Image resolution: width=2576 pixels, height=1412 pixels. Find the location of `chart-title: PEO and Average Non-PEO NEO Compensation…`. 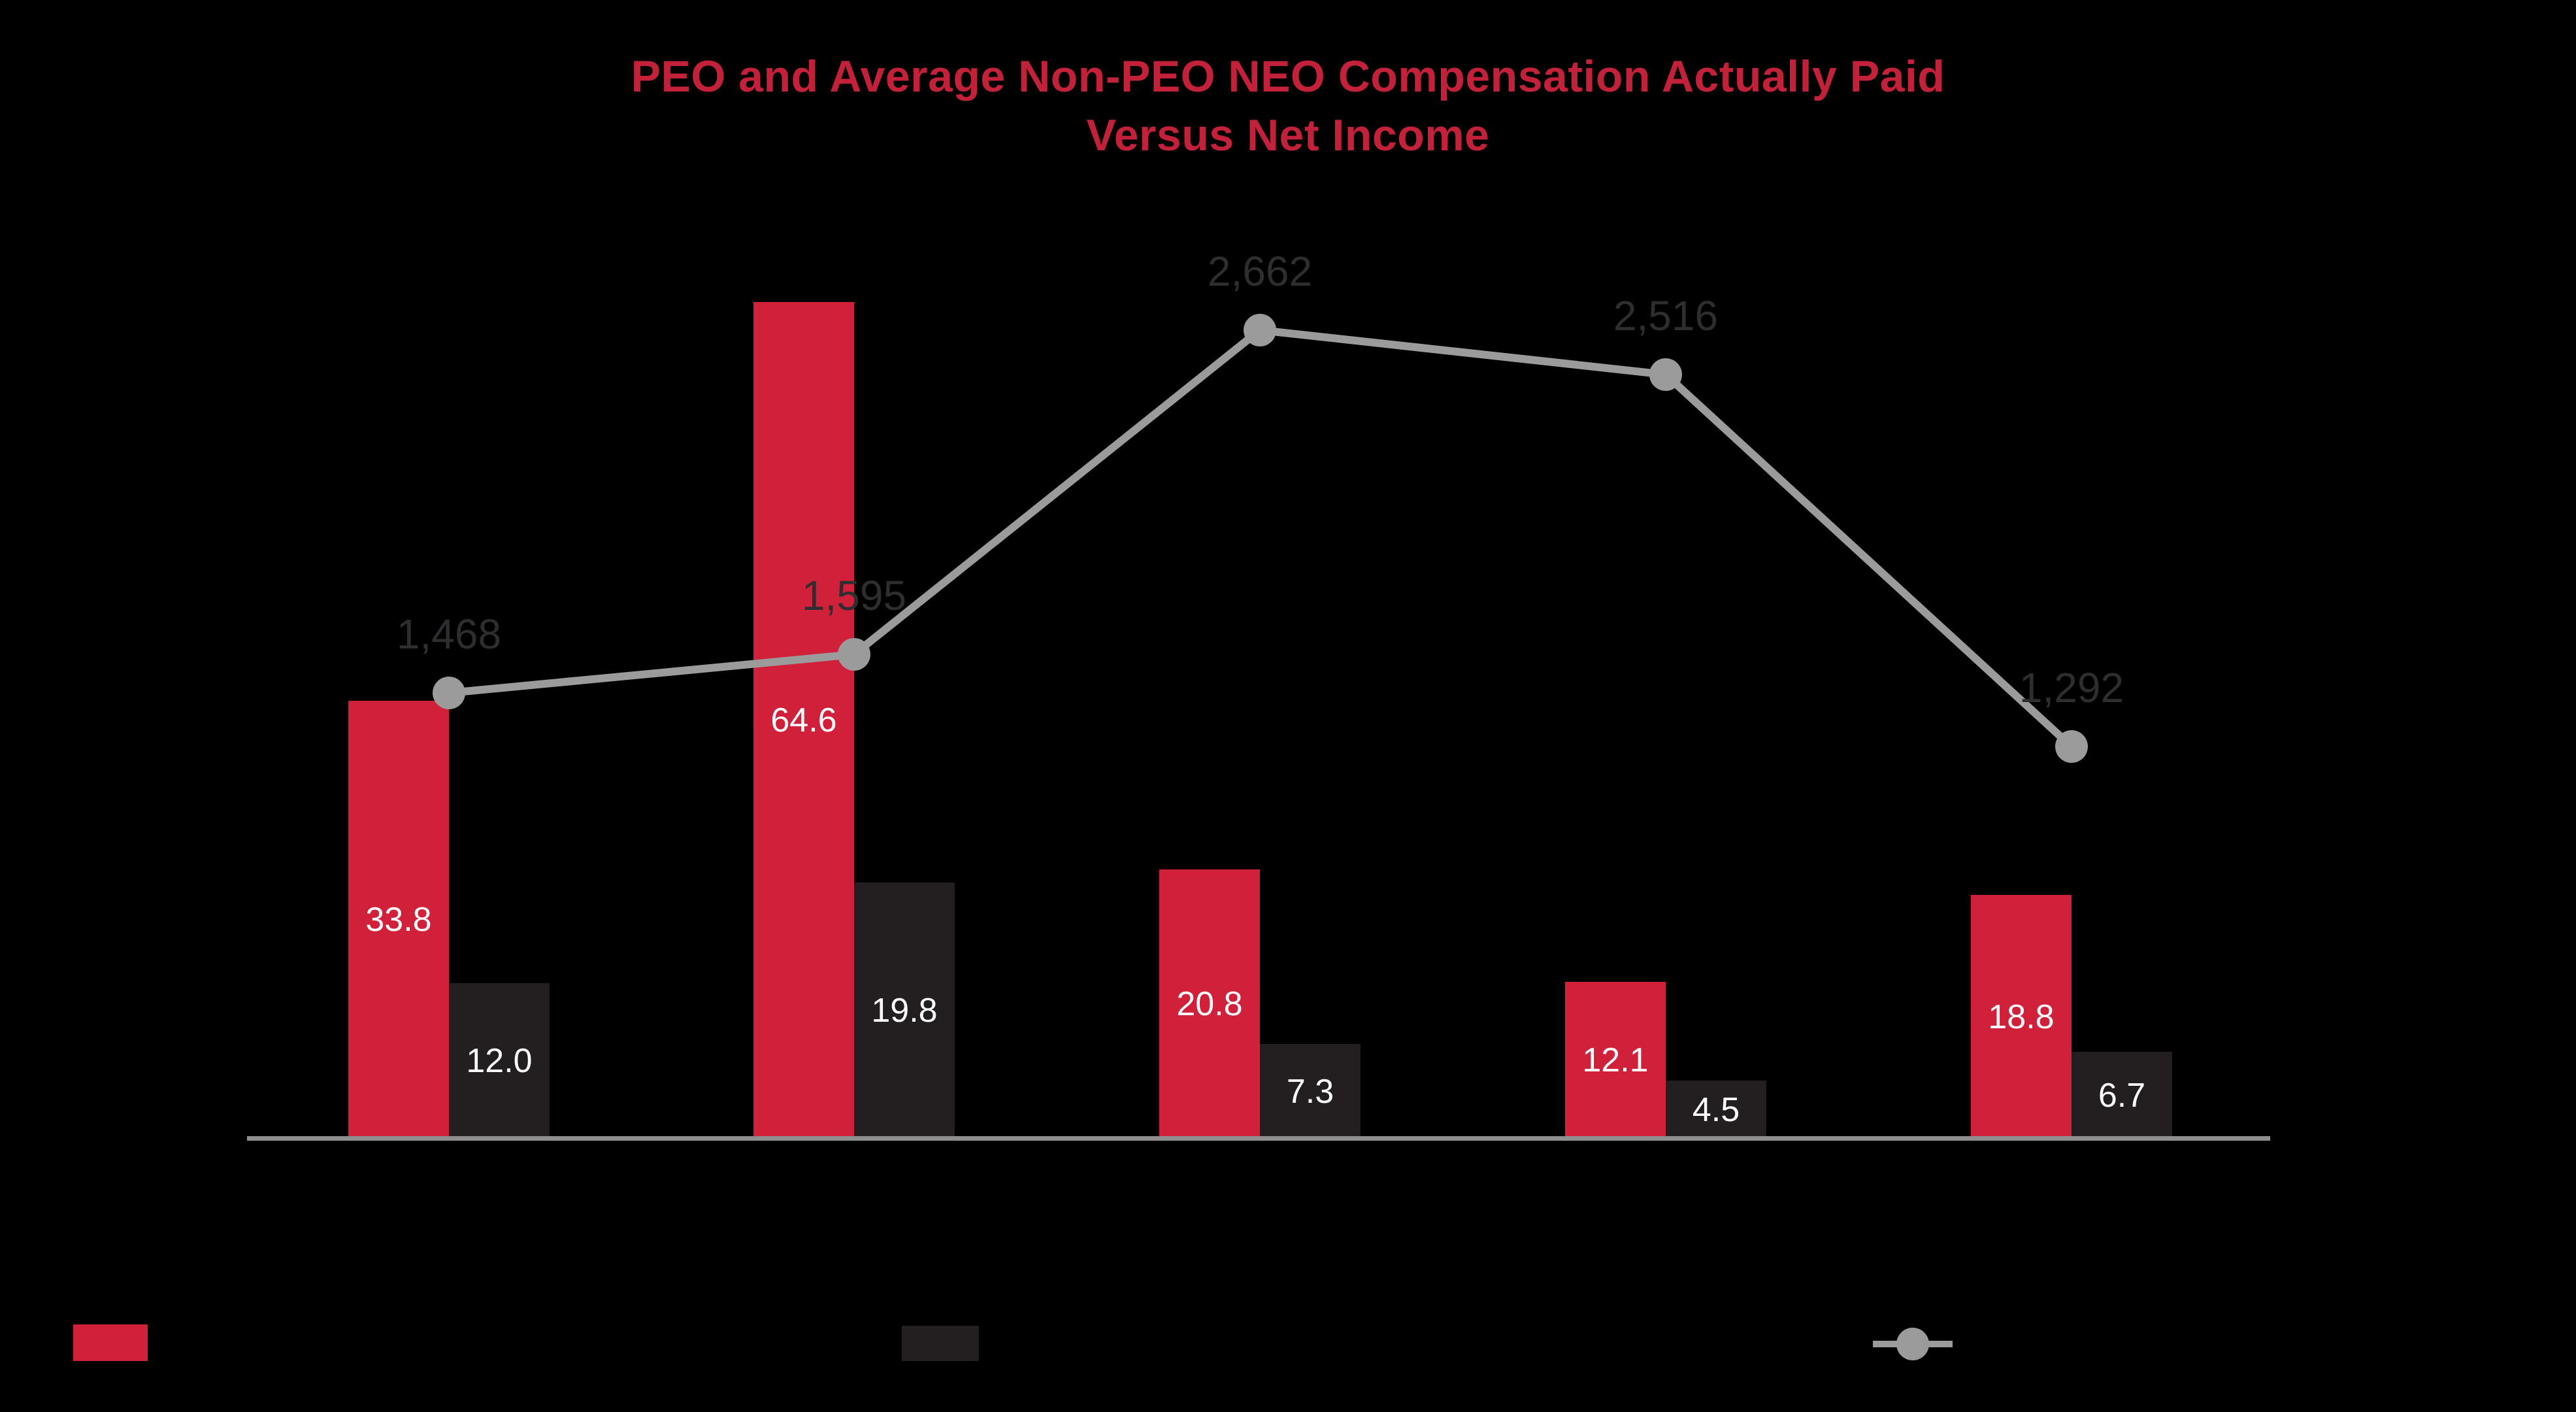

chart-title: PEO and Average Non-PEO NEO Compensation… is located at coordinates (1288, 106).